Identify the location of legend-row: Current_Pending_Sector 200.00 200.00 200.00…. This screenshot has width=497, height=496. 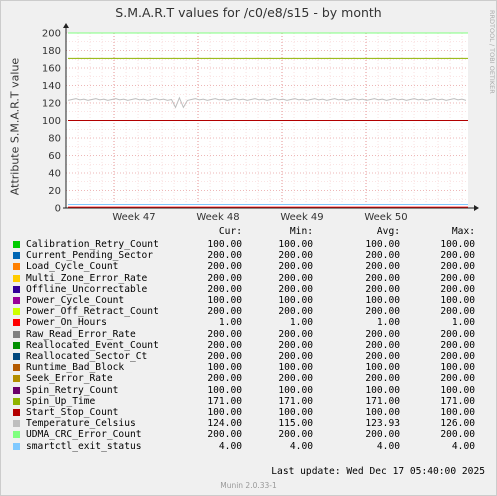
(250, 256).